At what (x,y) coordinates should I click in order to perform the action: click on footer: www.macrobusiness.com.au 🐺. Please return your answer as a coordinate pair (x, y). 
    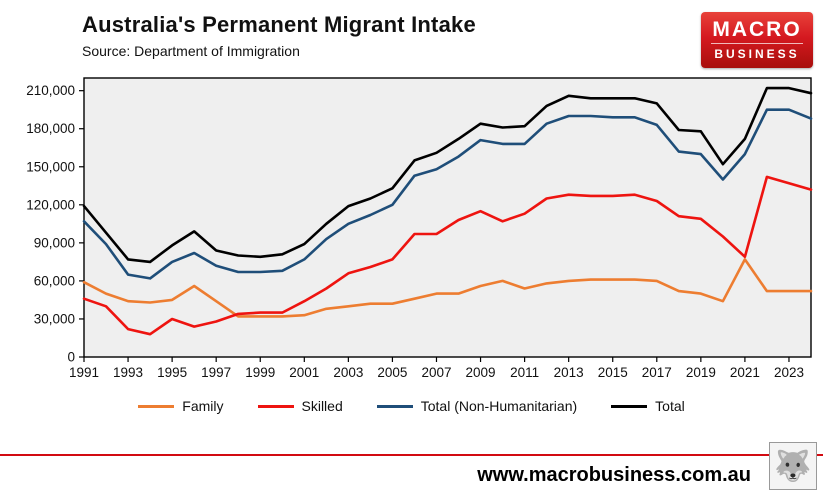
    Looking at the image, I should click on (411, 468).